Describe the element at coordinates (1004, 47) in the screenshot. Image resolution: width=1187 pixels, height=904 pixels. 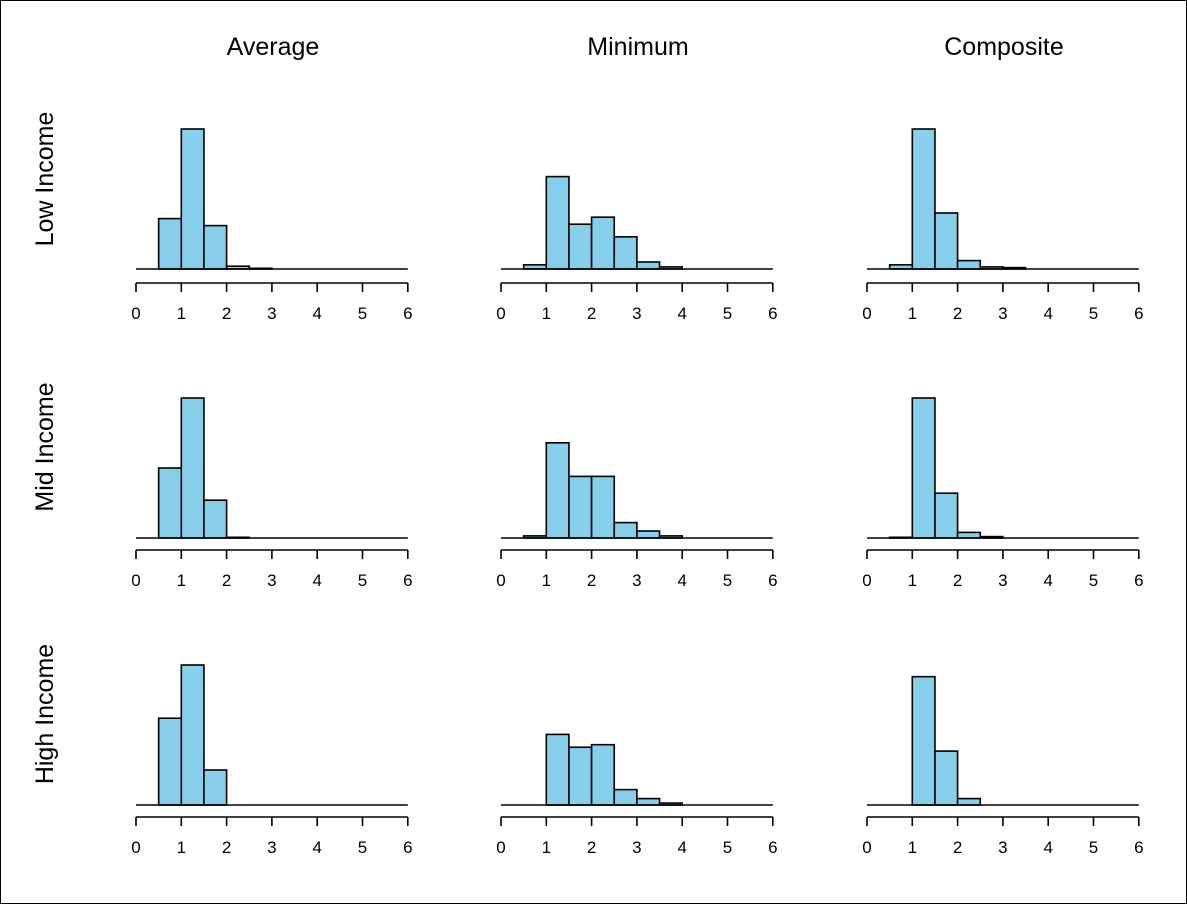
I see `column-title-composite: Composite` at that location.